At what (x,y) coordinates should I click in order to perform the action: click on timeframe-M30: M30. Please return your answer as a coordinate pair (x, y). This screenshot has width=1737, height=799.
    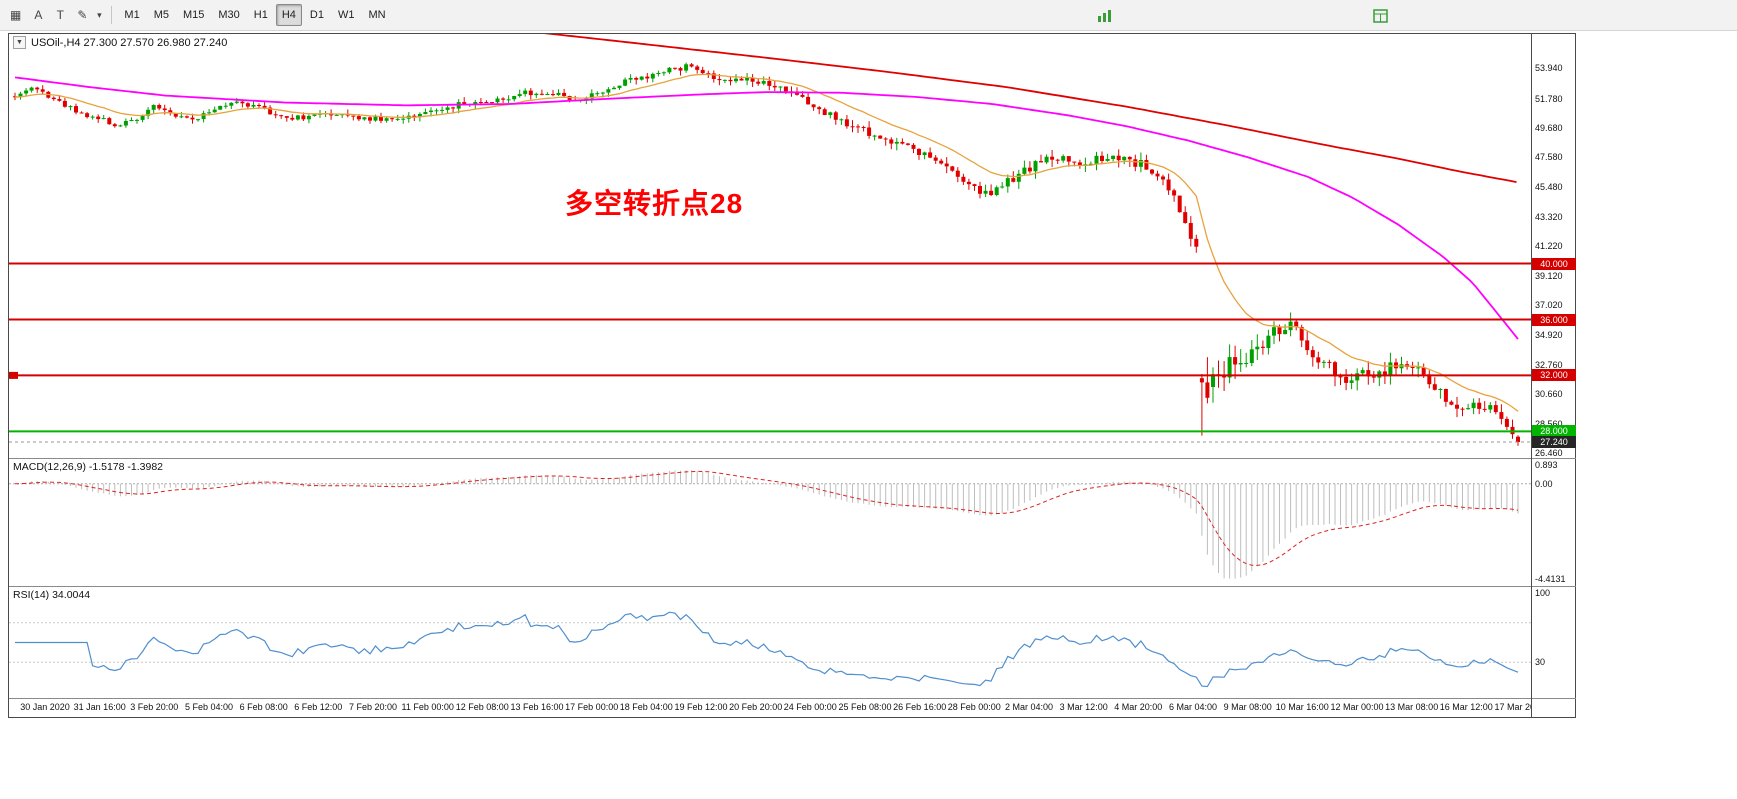
    Looking at the image, I should click on (229, 15).